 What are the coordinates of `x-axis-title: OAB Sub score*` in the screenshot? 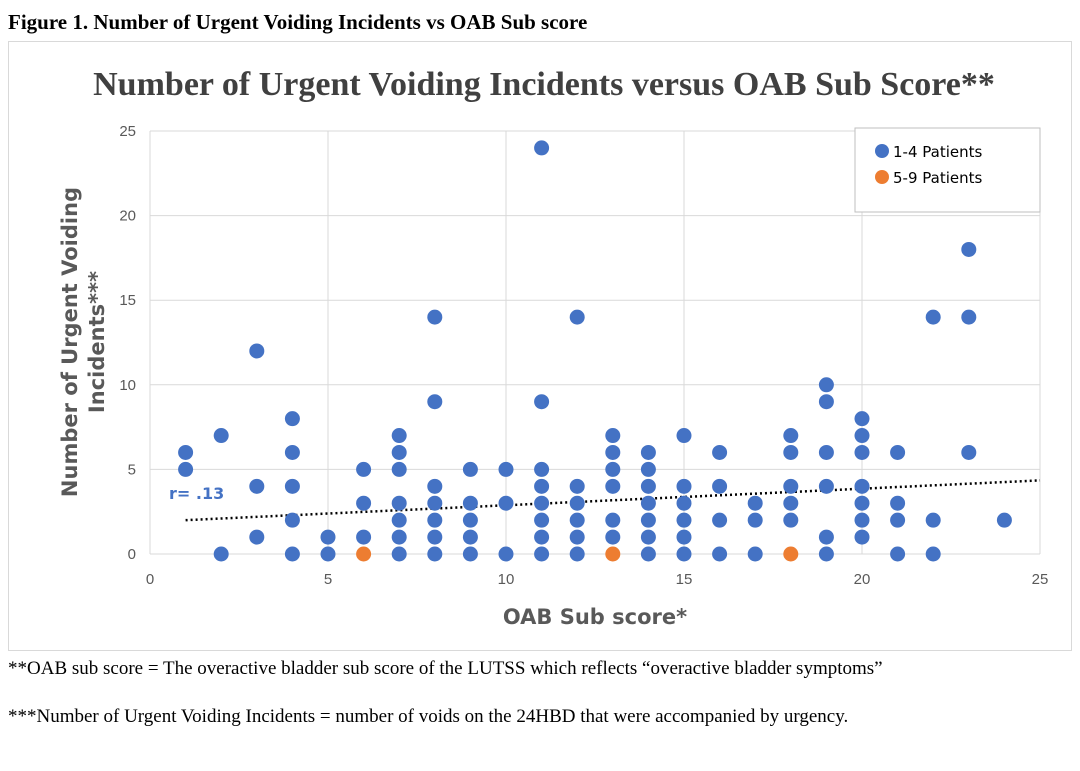 It's located at (595, 617).